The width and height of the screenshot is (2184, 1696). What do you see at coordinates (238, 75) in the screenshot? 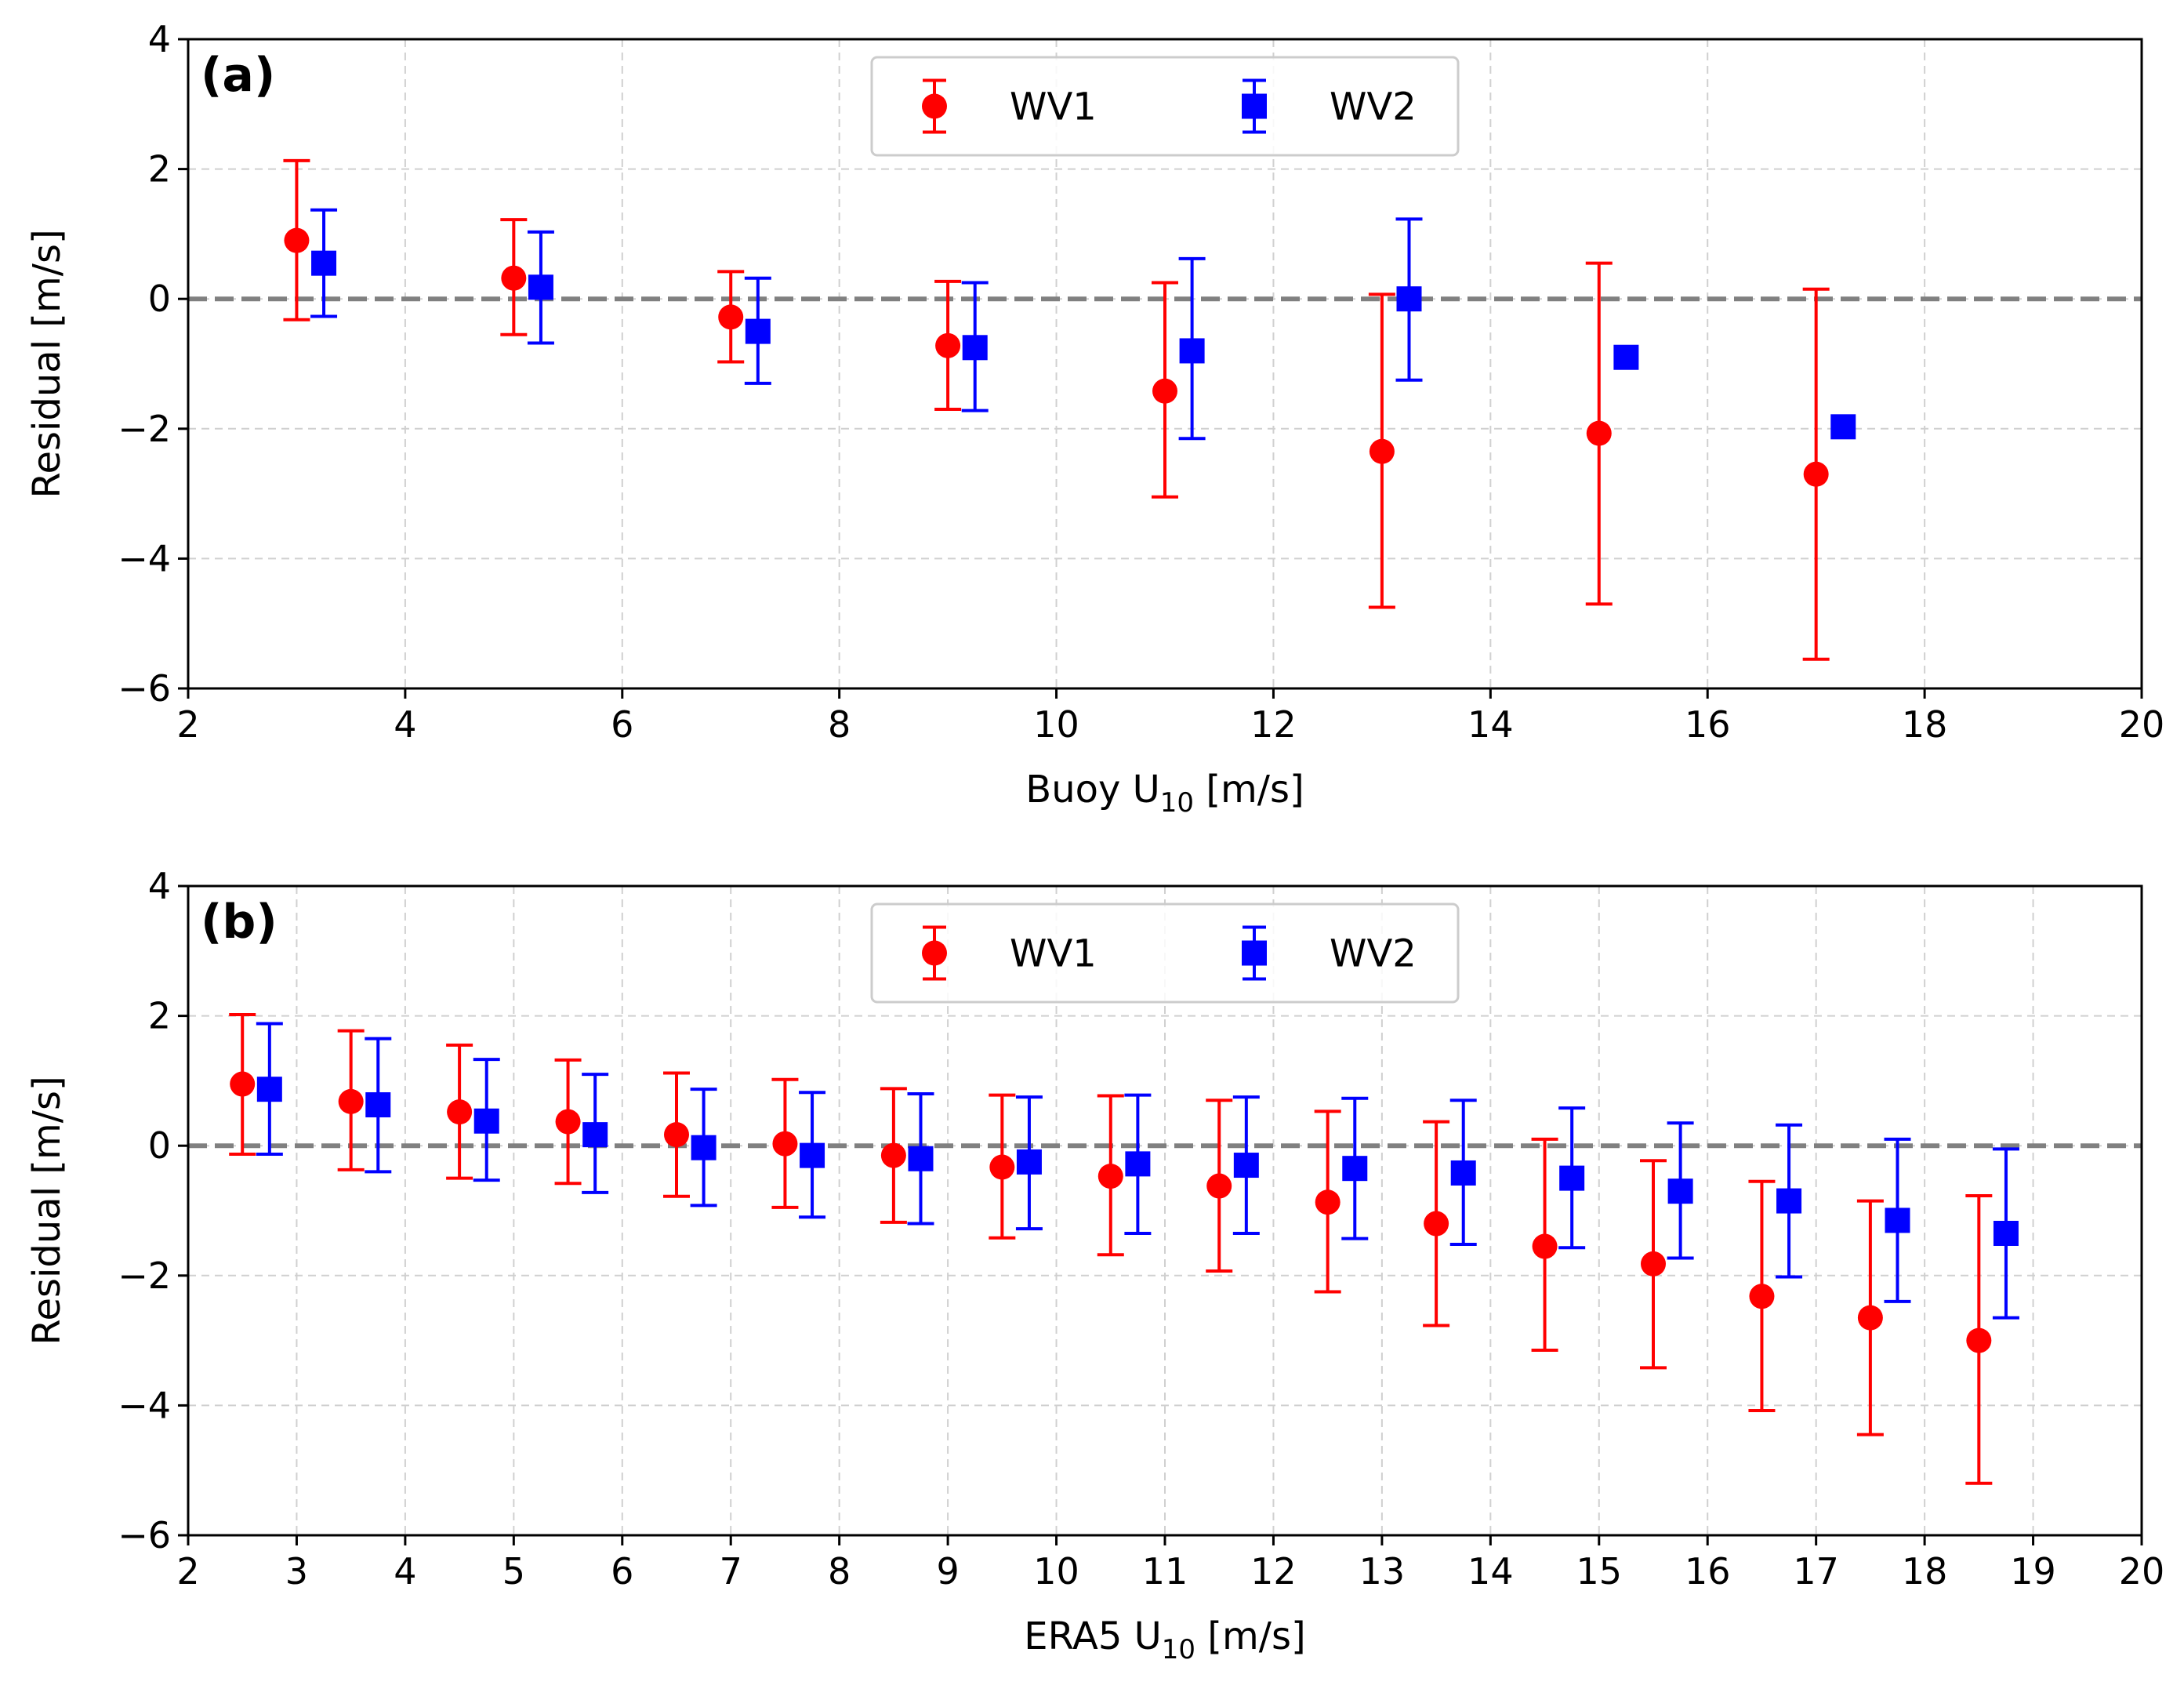
I see `panel-label: (a)` at bounding box center [238, 75].